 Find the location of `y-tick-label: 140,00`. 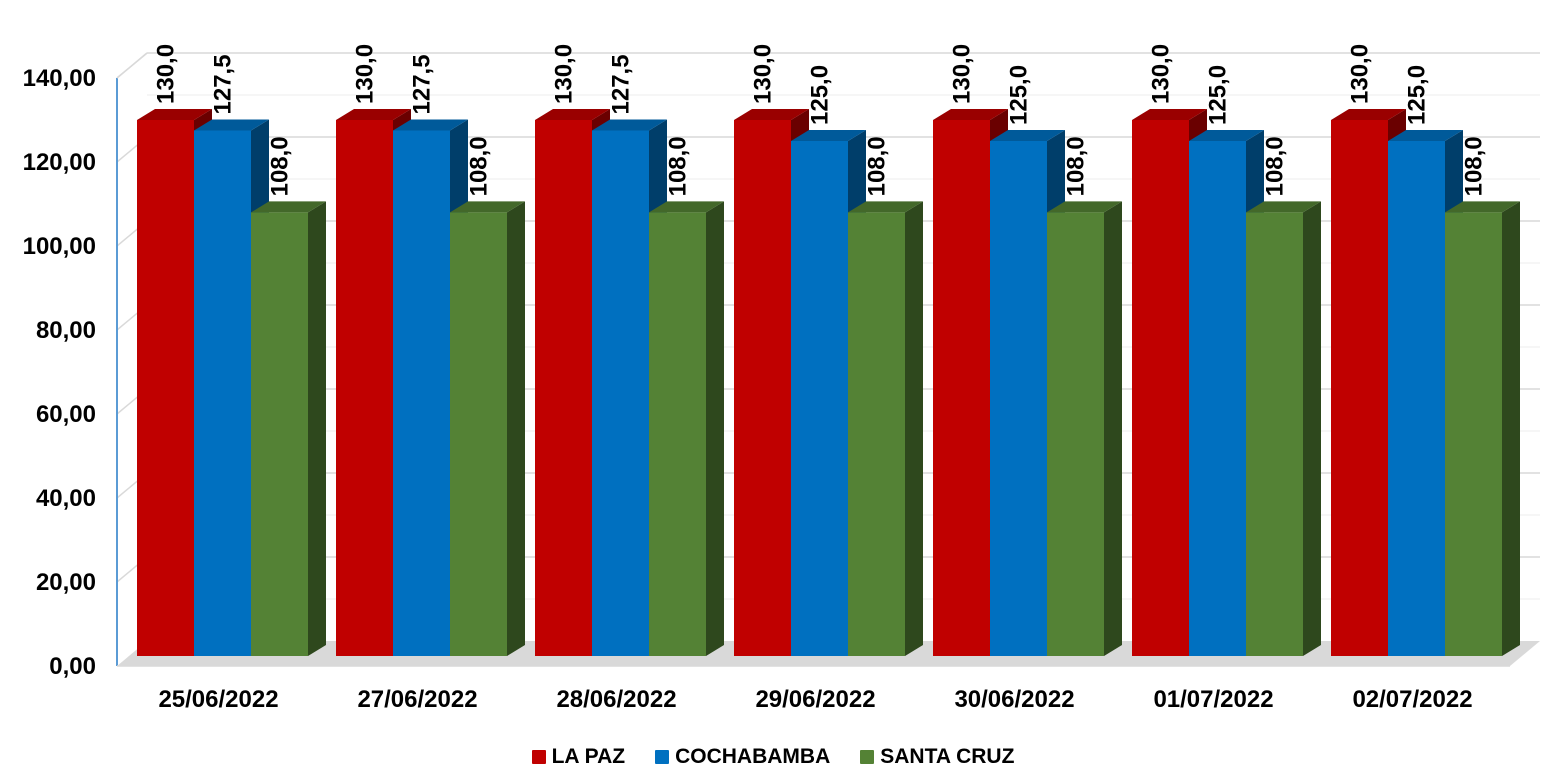

y-tick-label: 140,00 is located at coordinates (59, 78).